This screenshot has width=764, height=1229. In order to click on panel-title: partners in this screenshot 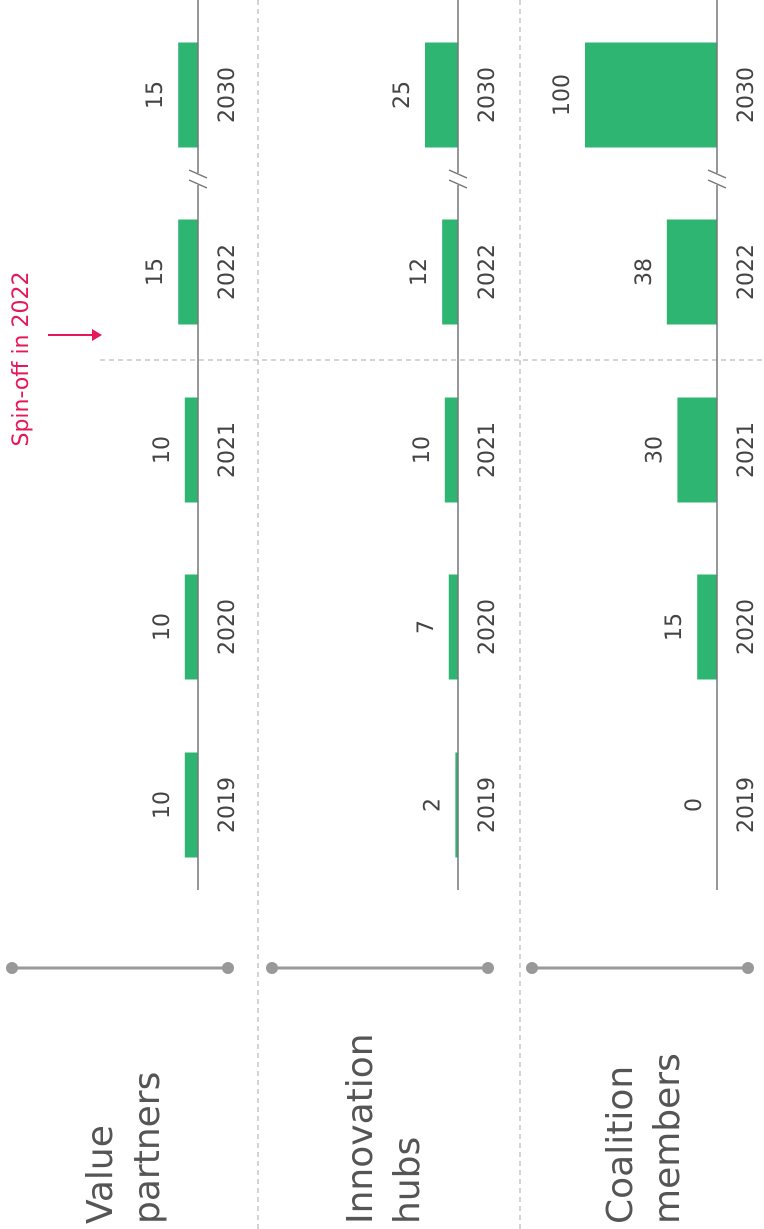, I will do `click(147, 1148)`.